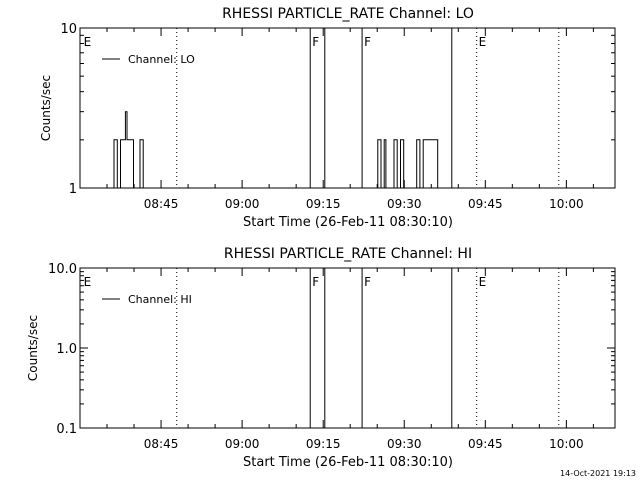 The image size is (640, 484). I want to click on panel-hi-ytick-label: 0.1, so click(66, 429).